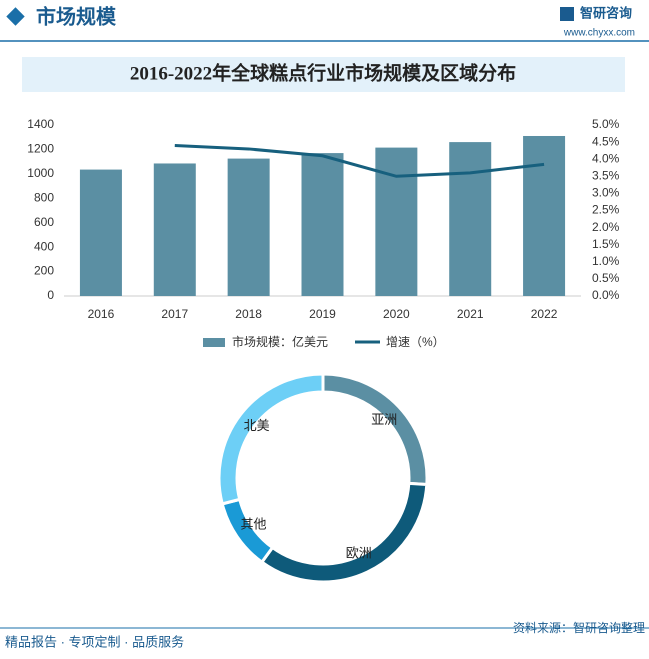 Image resolution: width=649 pixels, height=659 pixels. Describe the element at coordinates (44, 197) in the screenshot. I see `y-tick-label: 800` at that location.